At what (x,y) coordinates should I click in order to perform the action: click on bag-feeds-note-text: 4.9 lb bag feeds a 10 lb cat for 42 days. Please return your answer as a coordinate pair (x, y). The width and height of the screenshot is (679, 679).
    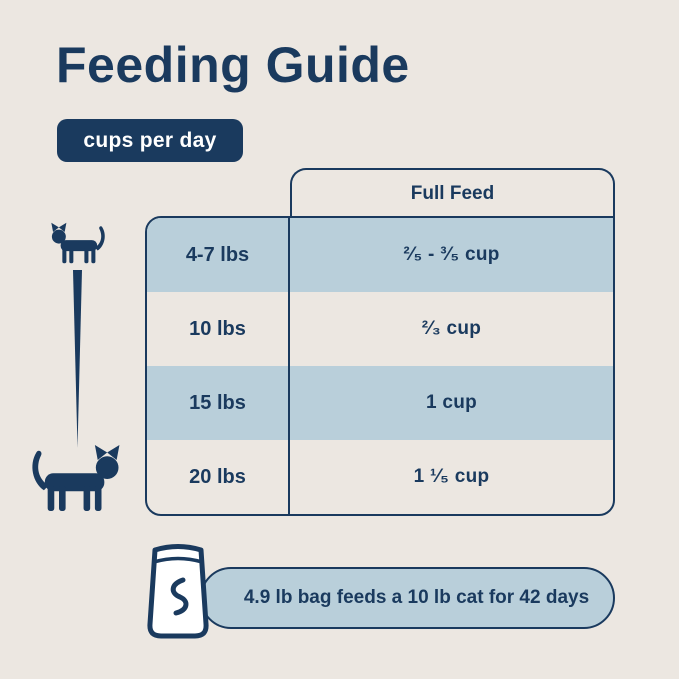
    Looking at the image, I should click on (416, 597).